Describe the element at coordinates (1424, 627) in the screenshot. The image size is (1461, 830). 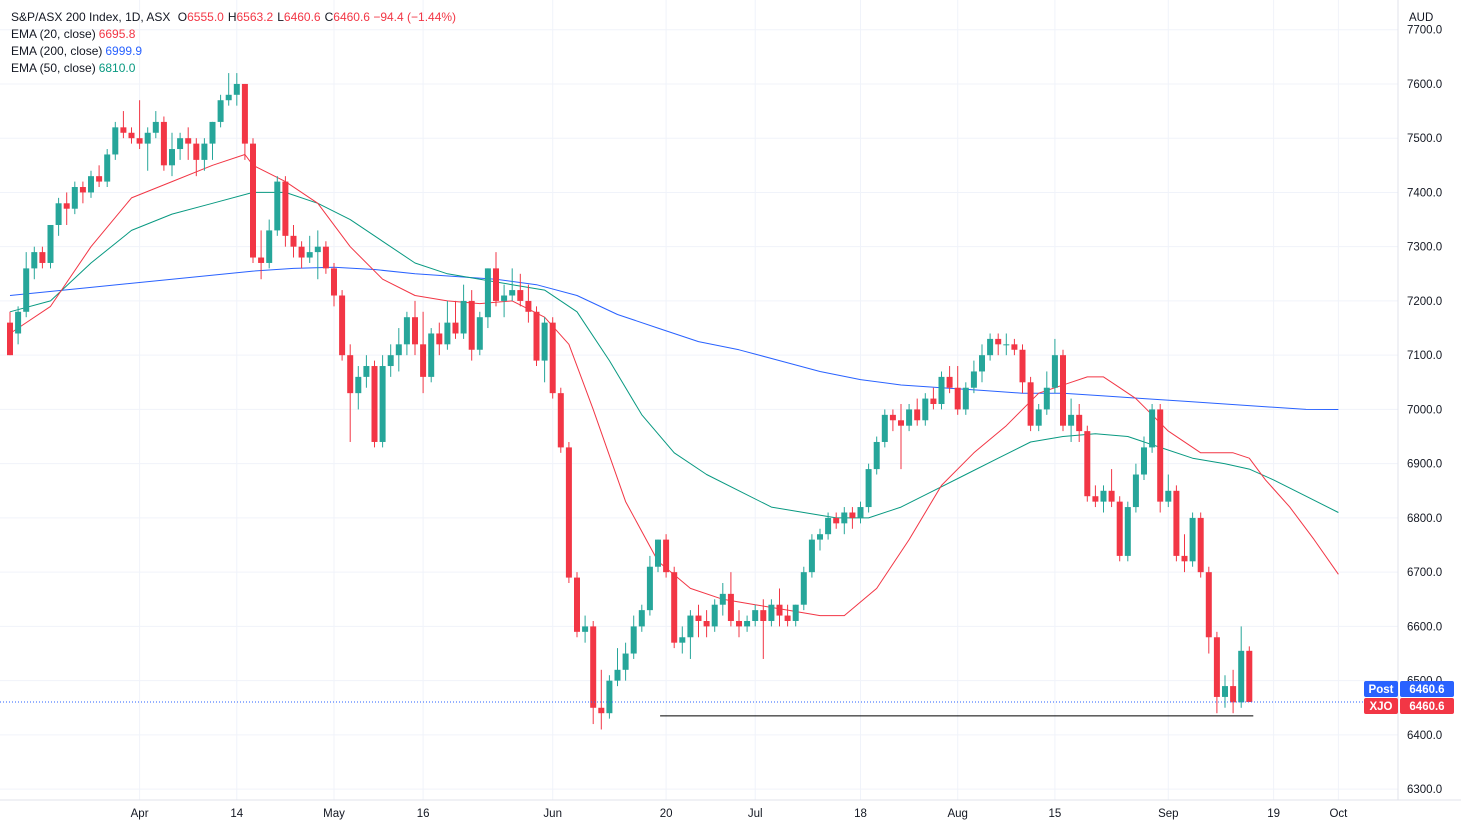
I see `y-tick-label: 6600.0` at that location.